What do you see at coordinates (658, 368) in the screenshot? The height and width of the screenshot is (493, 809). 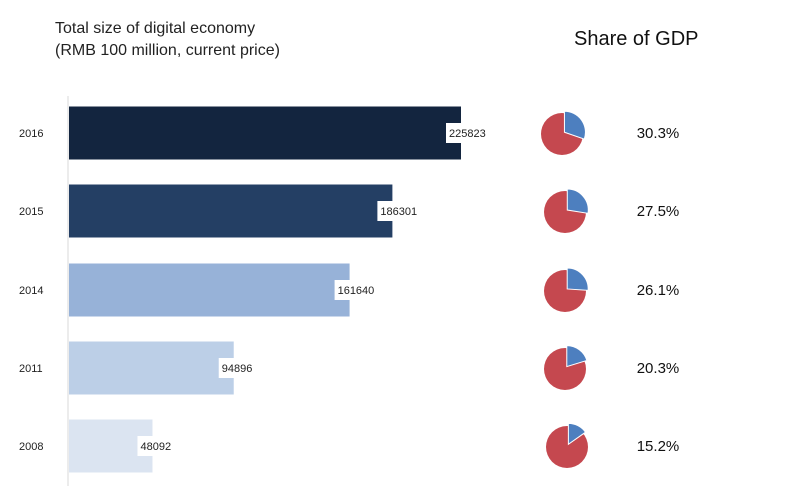 I see `gdp-share-label-2011: 20.3%` at bounding box center [658, 368].